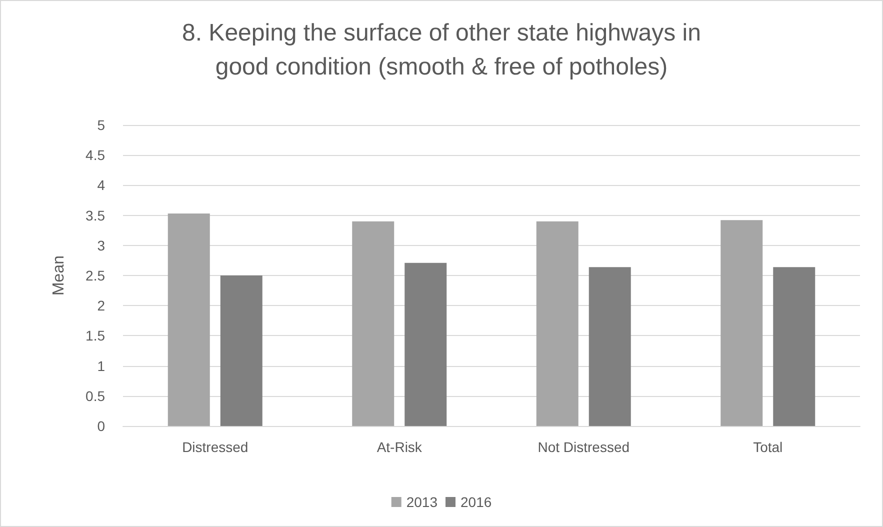 Image resolution: width=883 pixels, height=527 pixels. What do you see at coordinates (476, 502) in the screenshot?
I see `legend-label: 2016` at bounding box center [476, 502].